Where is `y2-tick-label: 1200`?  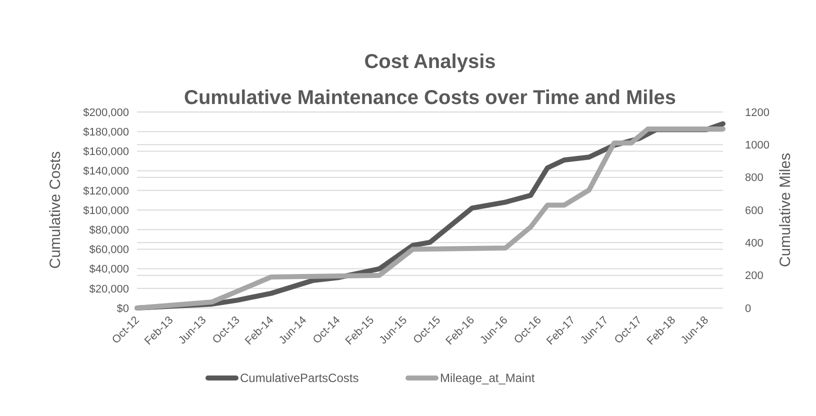
y2-tick-label: 1200 is located at coordinates (757, 112).